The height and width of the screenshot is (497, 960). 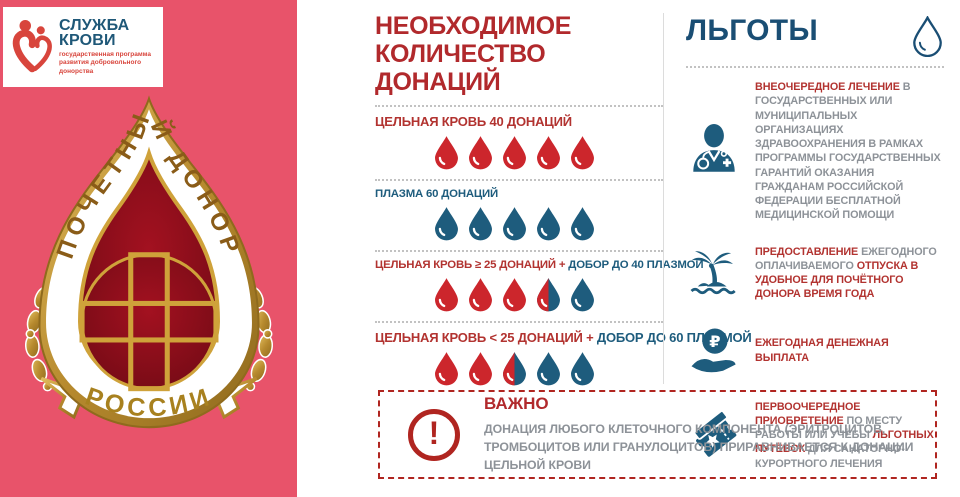 I want to click on drop-outline-icon, so click(x=927, y=36).